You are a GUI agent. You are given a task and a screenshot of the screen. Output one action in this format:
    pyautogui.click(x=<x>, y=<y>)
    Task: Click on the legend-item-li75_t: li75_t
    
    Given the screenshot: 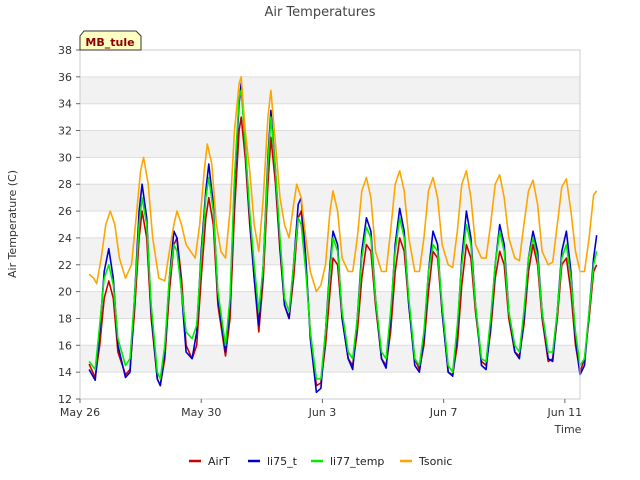 What is the action you would take?
    pyautogui.click(x=273, y=461)
    